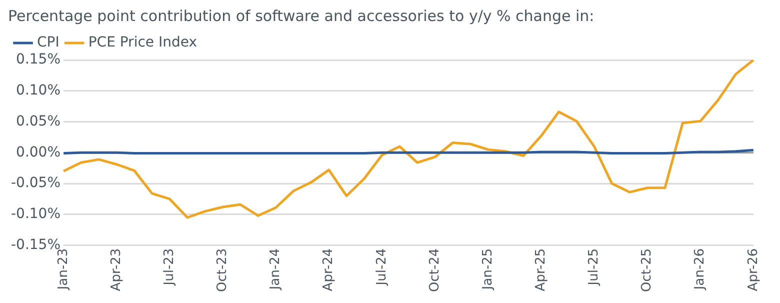 The width and height of the screenshot is (780, 303). What do you see at coordinates (647, 270) in the screenshot?
I see `x-tick-label: Oct-25` at bounding box center [647, 270].